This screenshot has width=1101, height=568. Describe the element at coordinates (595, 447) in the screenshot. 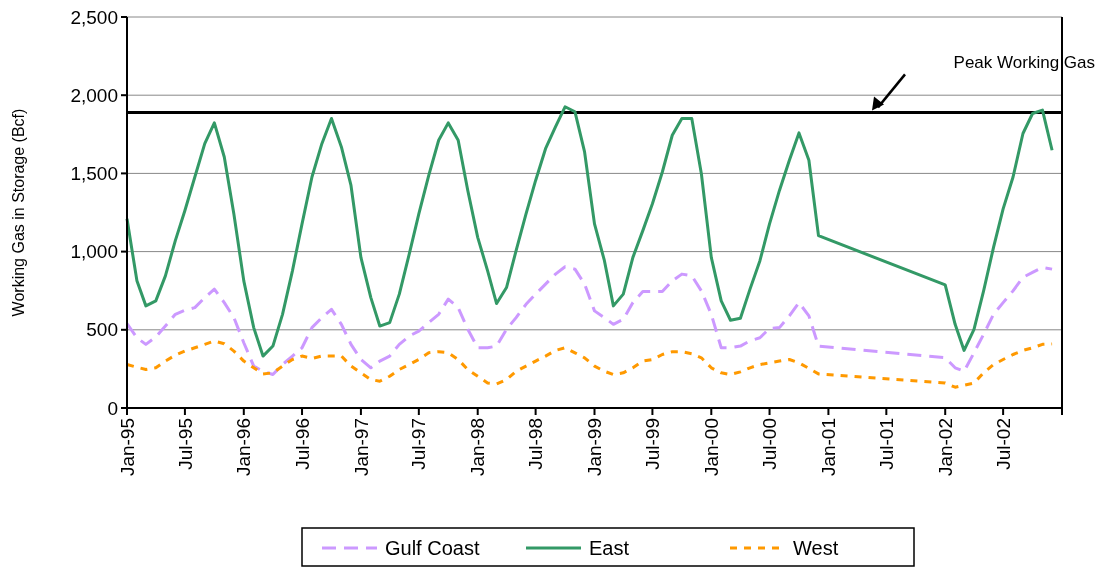

I see `x-tick-label: Jan-99` at that location.